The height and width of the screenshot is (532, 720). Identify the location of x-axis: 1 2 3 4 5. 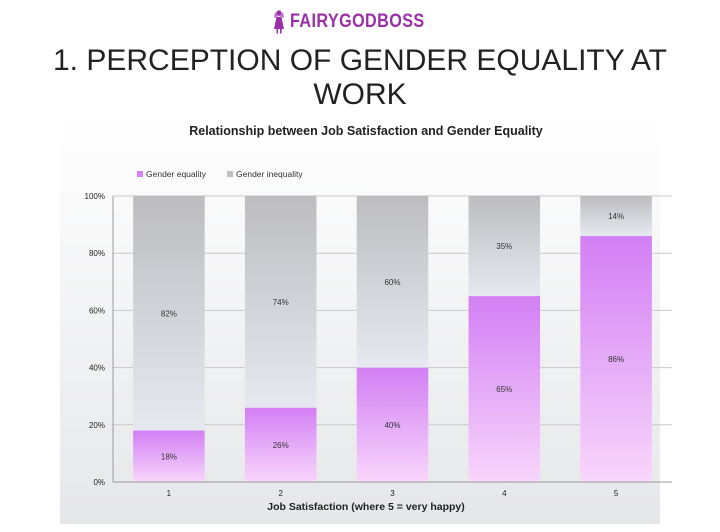
(393, 493).